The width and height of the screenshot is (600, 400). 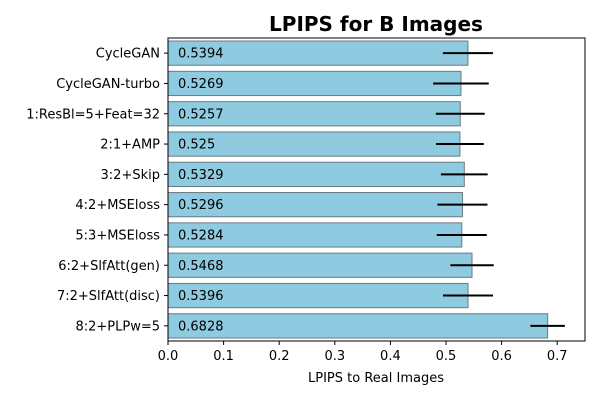 What do you see at coordinates (279, 356) in the screenshot?
I see `x-tick-label: 0.2` at bounding box center [279, 356].